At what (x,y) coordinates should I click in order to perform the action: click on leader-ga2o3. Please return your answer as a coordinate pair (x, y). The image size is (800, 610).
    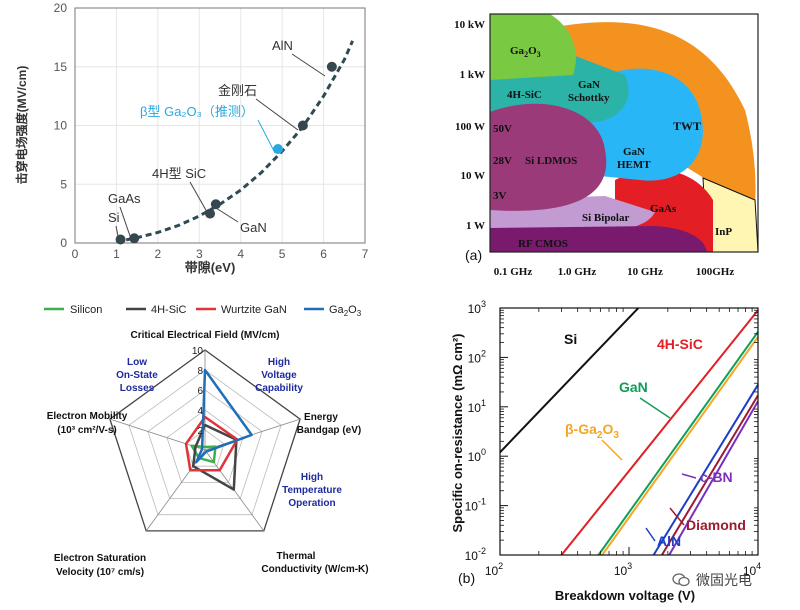
    Looking at the image, I should click on (266, 136).